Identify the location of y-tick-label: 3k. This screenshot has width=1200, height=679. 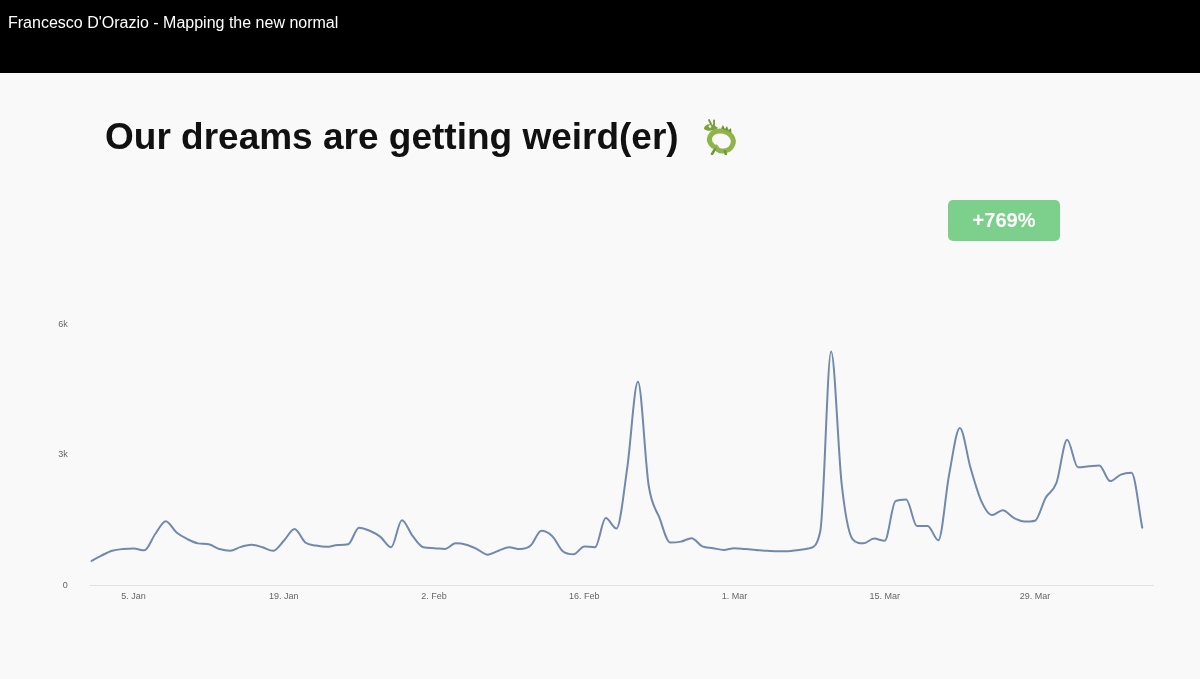
(63, 454).